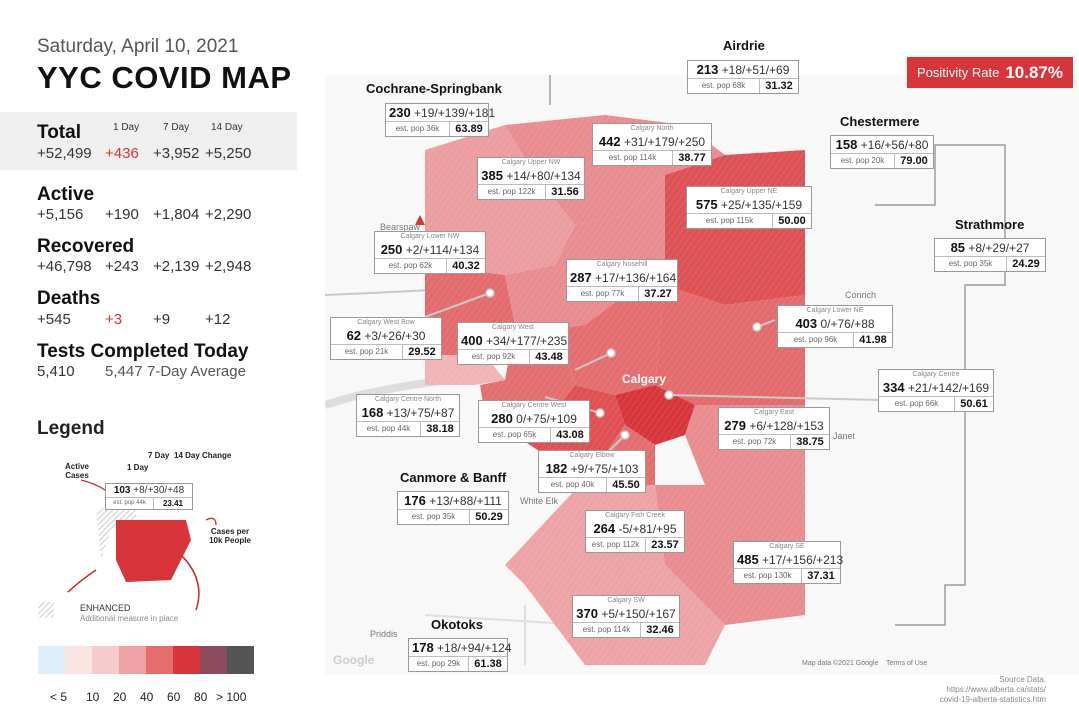  I want to click on card-active-count: 370, so click(587, 613).